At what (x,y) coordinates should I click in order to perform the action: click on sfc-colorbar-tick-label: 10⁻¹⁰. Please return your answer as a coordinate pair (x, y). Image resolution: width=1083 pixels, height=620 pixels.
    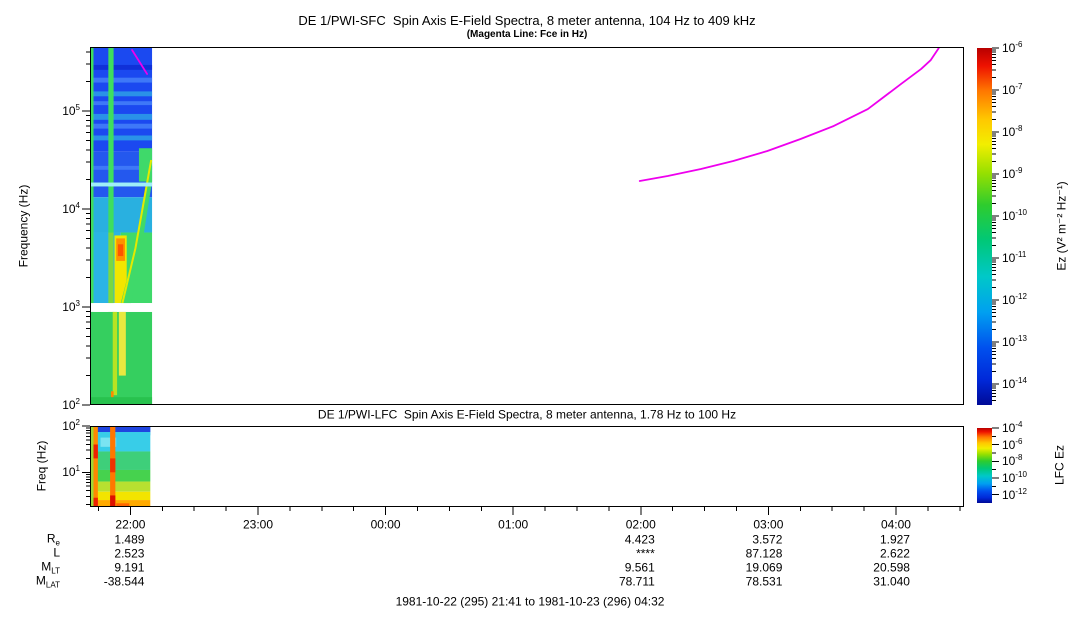
    Looking at the image, I should click on (1014, 216).